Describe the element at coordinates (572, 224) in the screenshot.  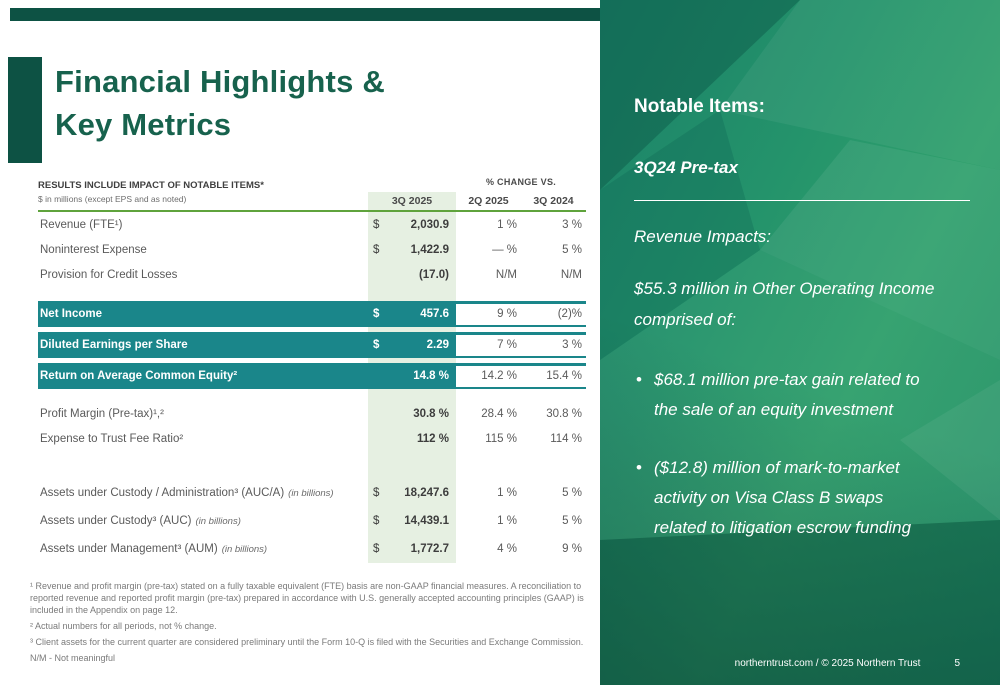
I see `change-vs-prior-year: 3 %` at that location.